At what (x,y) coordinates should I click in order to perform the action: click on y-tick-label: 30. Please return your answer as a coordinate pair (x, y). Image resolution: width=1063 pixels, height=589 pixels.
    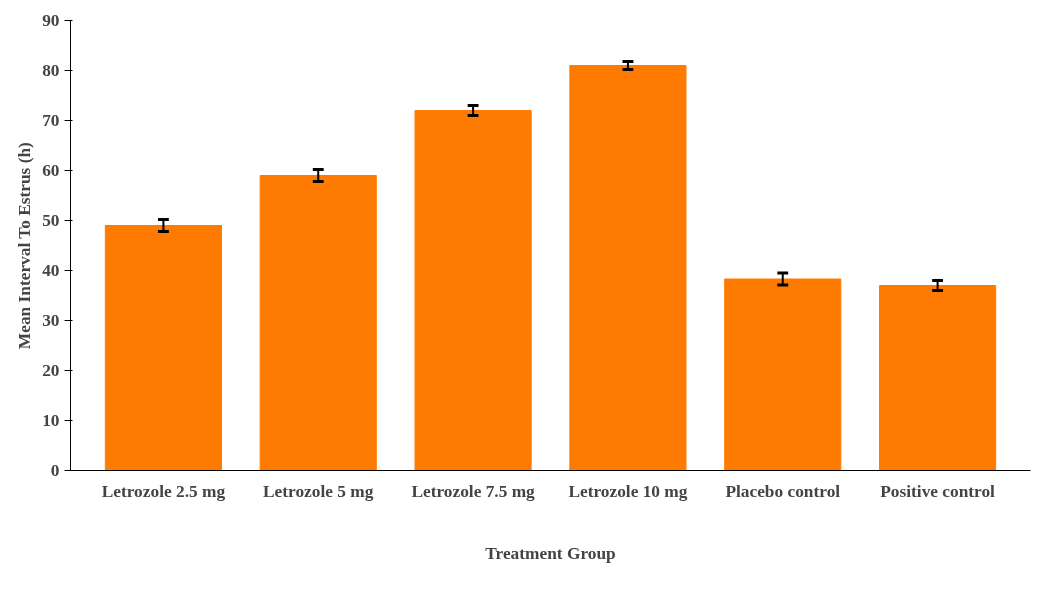
    Looking at the image, I should click on (51, 320).